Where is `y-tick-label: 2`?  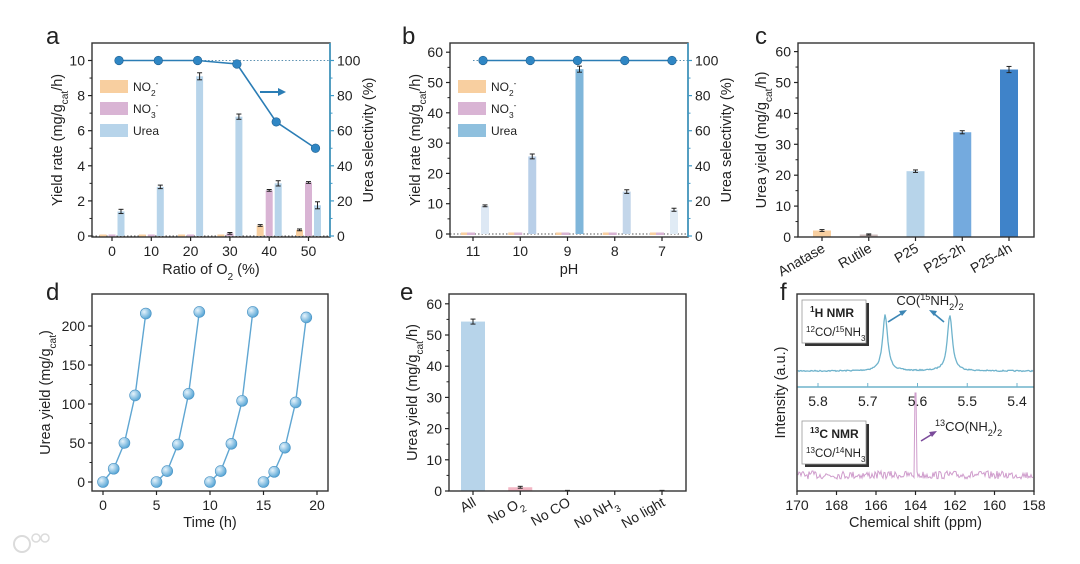 y-tick-label: 2 is located at coordinates (81, 201).